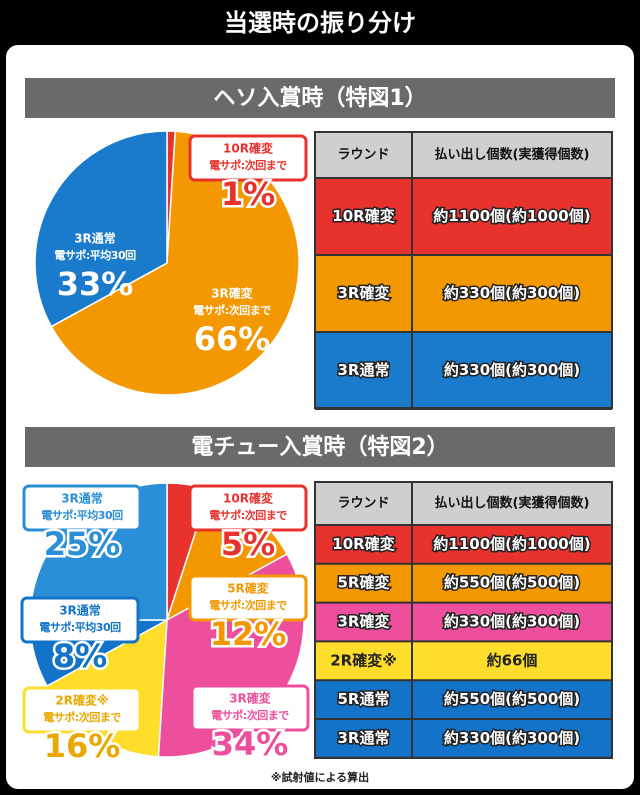 This screenshot has height=795, width=640. I want to click on slice-percent: 12%, so click(248, 634).